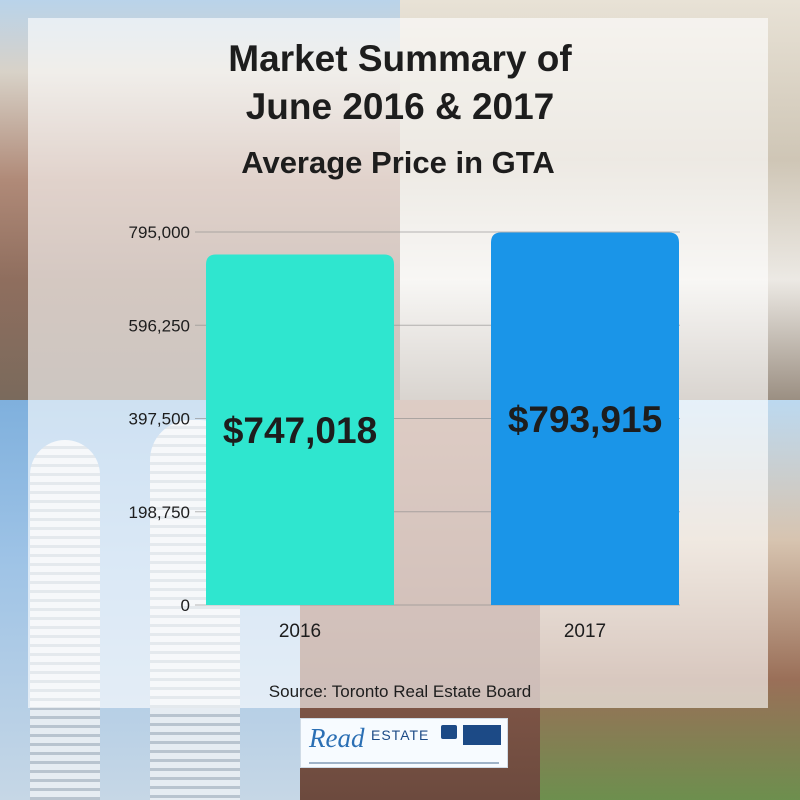  I want to click on x-category-label: 2017, so click(585, 631).